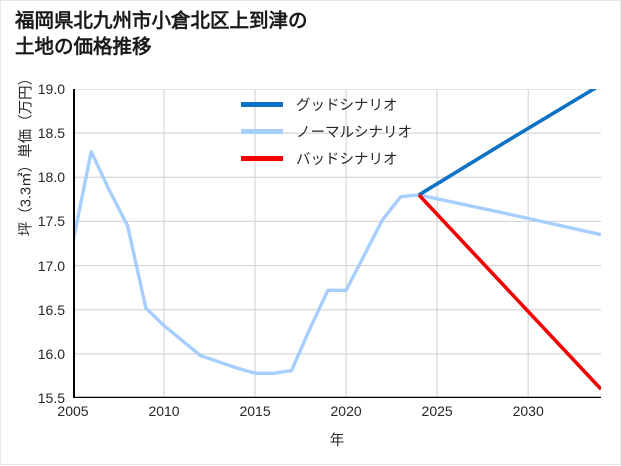  I want to click on y-tick-label: 17.0, so click(51, 265).